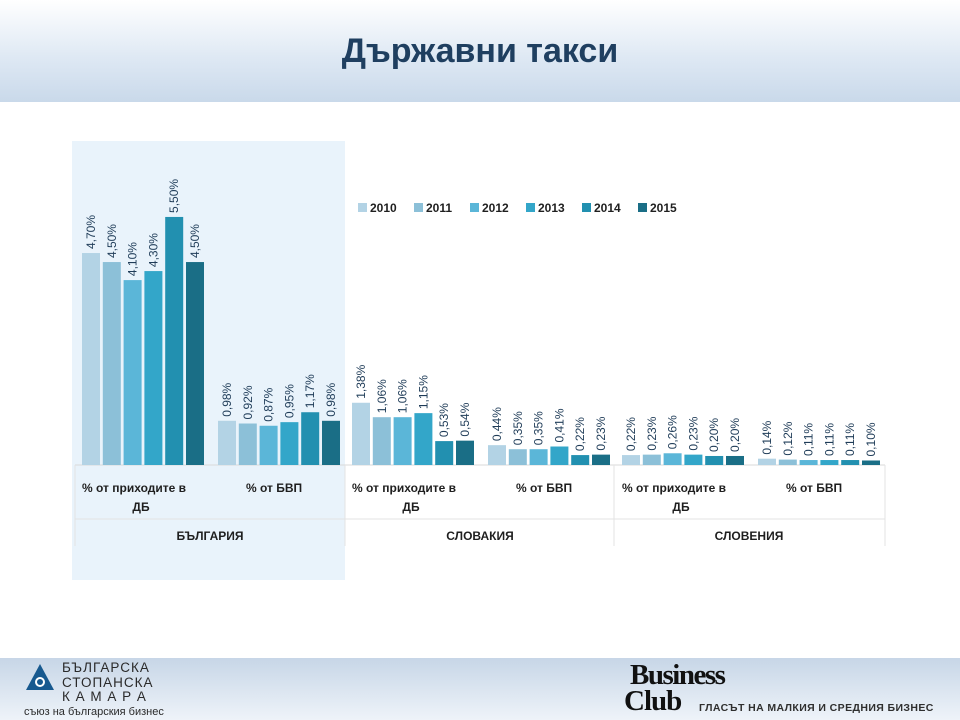 This screenshot has width=960, height=720. What do you see at coordinates (871, 439) in the screenshot?
I see `data-label: 0,10%` at bounding box center [871, 439].